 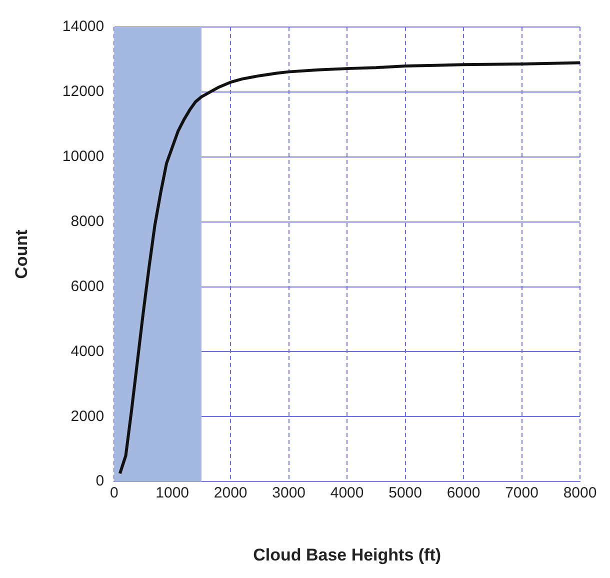 I want to click on y-tick-label: 4000, so click(x=87, y=351).